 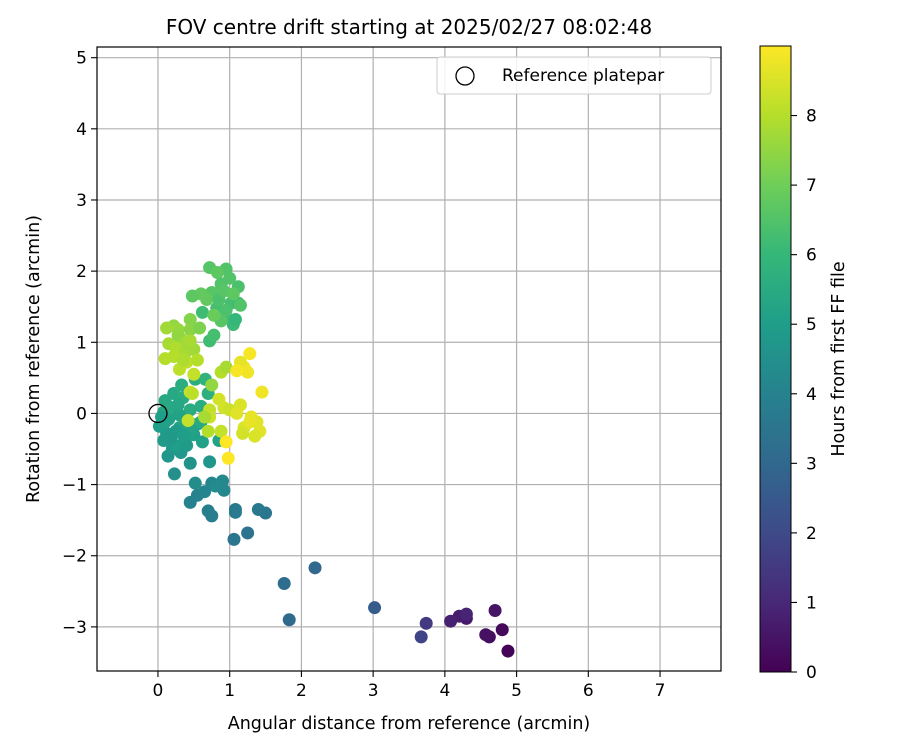 I want to click on y-tick-label: 0, so click(x=81, y=414).